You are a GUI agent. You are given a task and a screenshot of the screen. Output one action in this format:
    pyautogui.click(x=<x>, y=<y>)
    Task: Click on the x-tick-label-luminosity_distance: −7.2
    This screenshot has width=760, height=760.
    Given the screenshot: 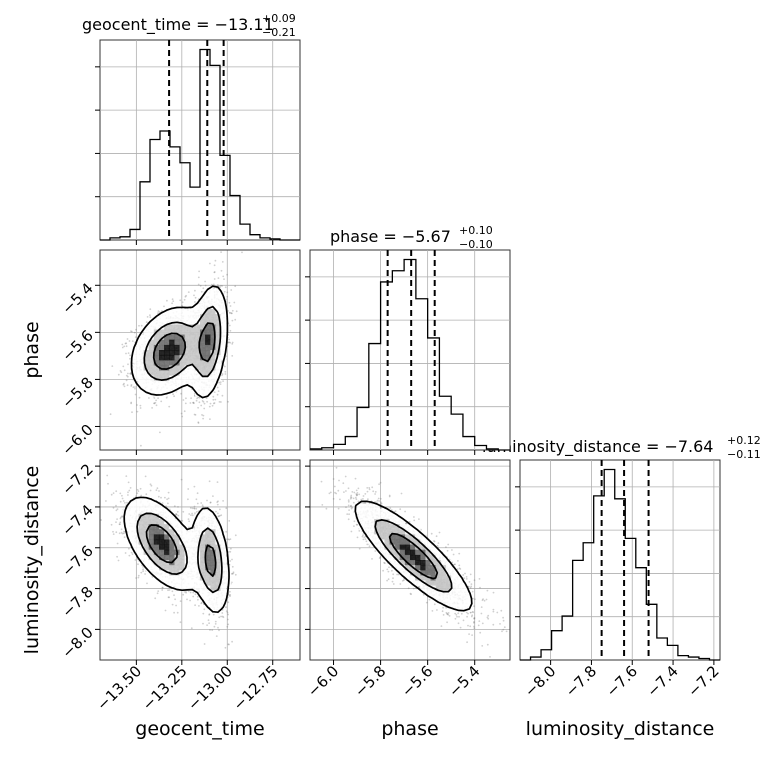 What is the action you would take?
    pyautogui.click(x=703, y=681)
    